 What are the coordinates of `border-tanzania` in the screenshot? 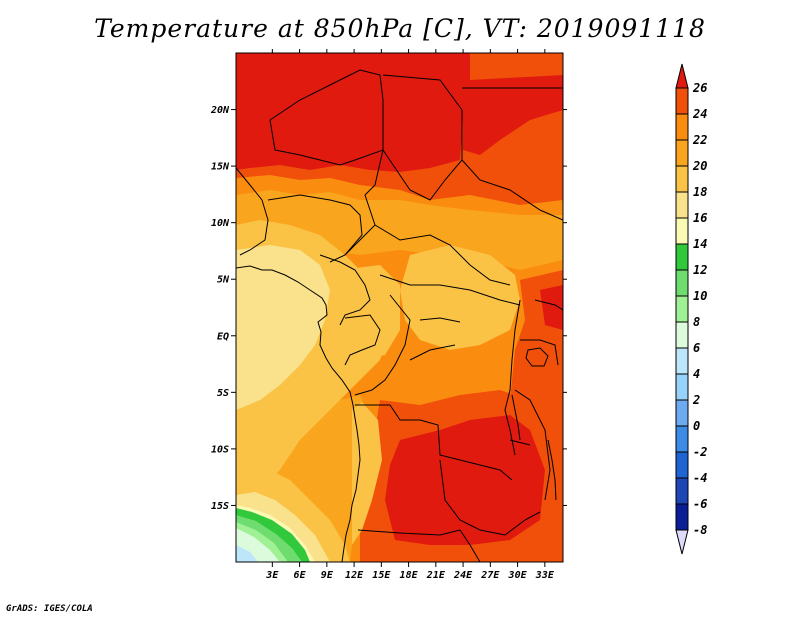 It's located at (532, 445).